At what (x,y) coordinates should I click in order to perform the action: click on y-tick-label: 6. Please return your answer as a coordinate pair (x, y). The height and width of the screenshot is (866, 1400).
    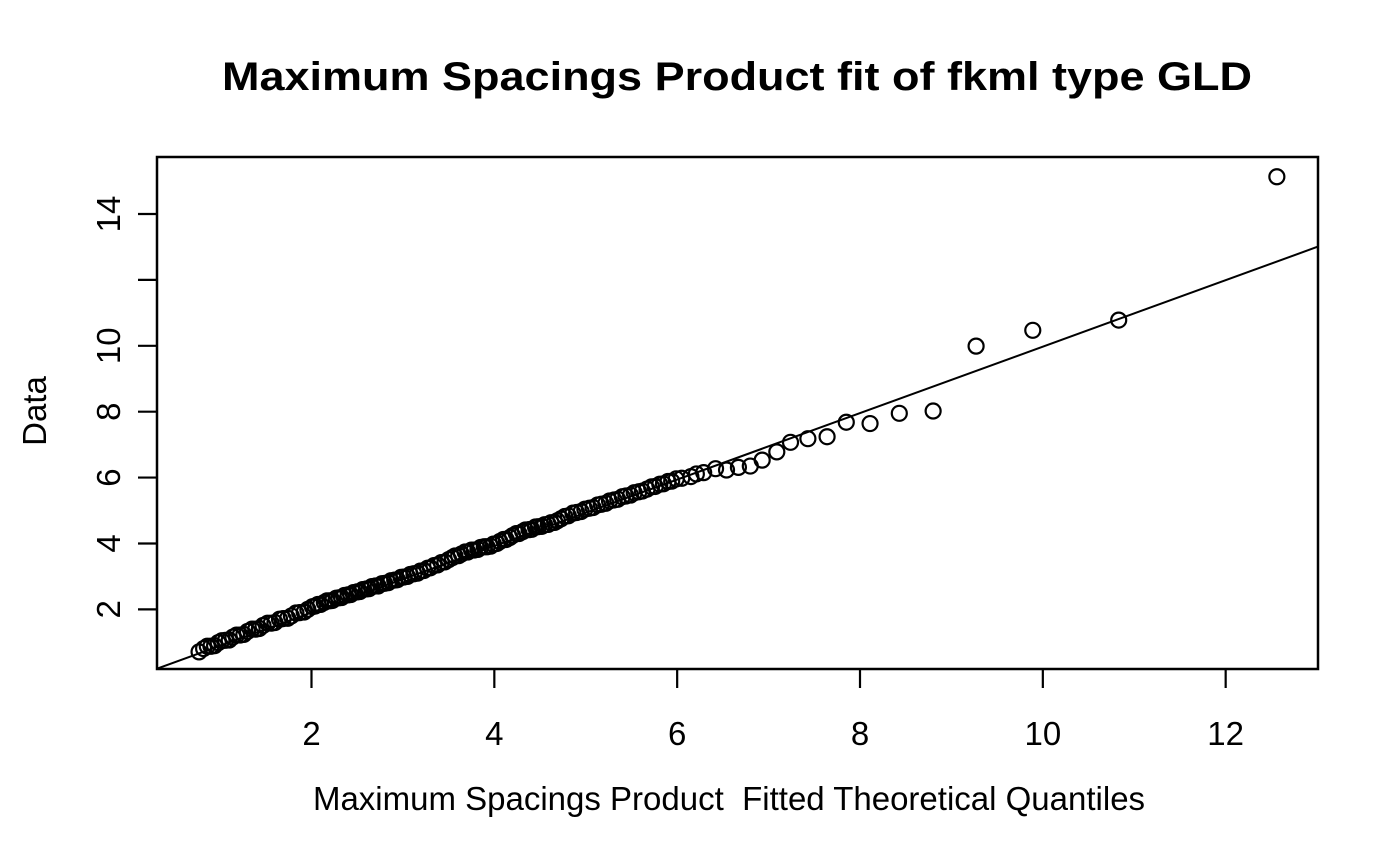
    Looking at the image, I should click on (108, 477).